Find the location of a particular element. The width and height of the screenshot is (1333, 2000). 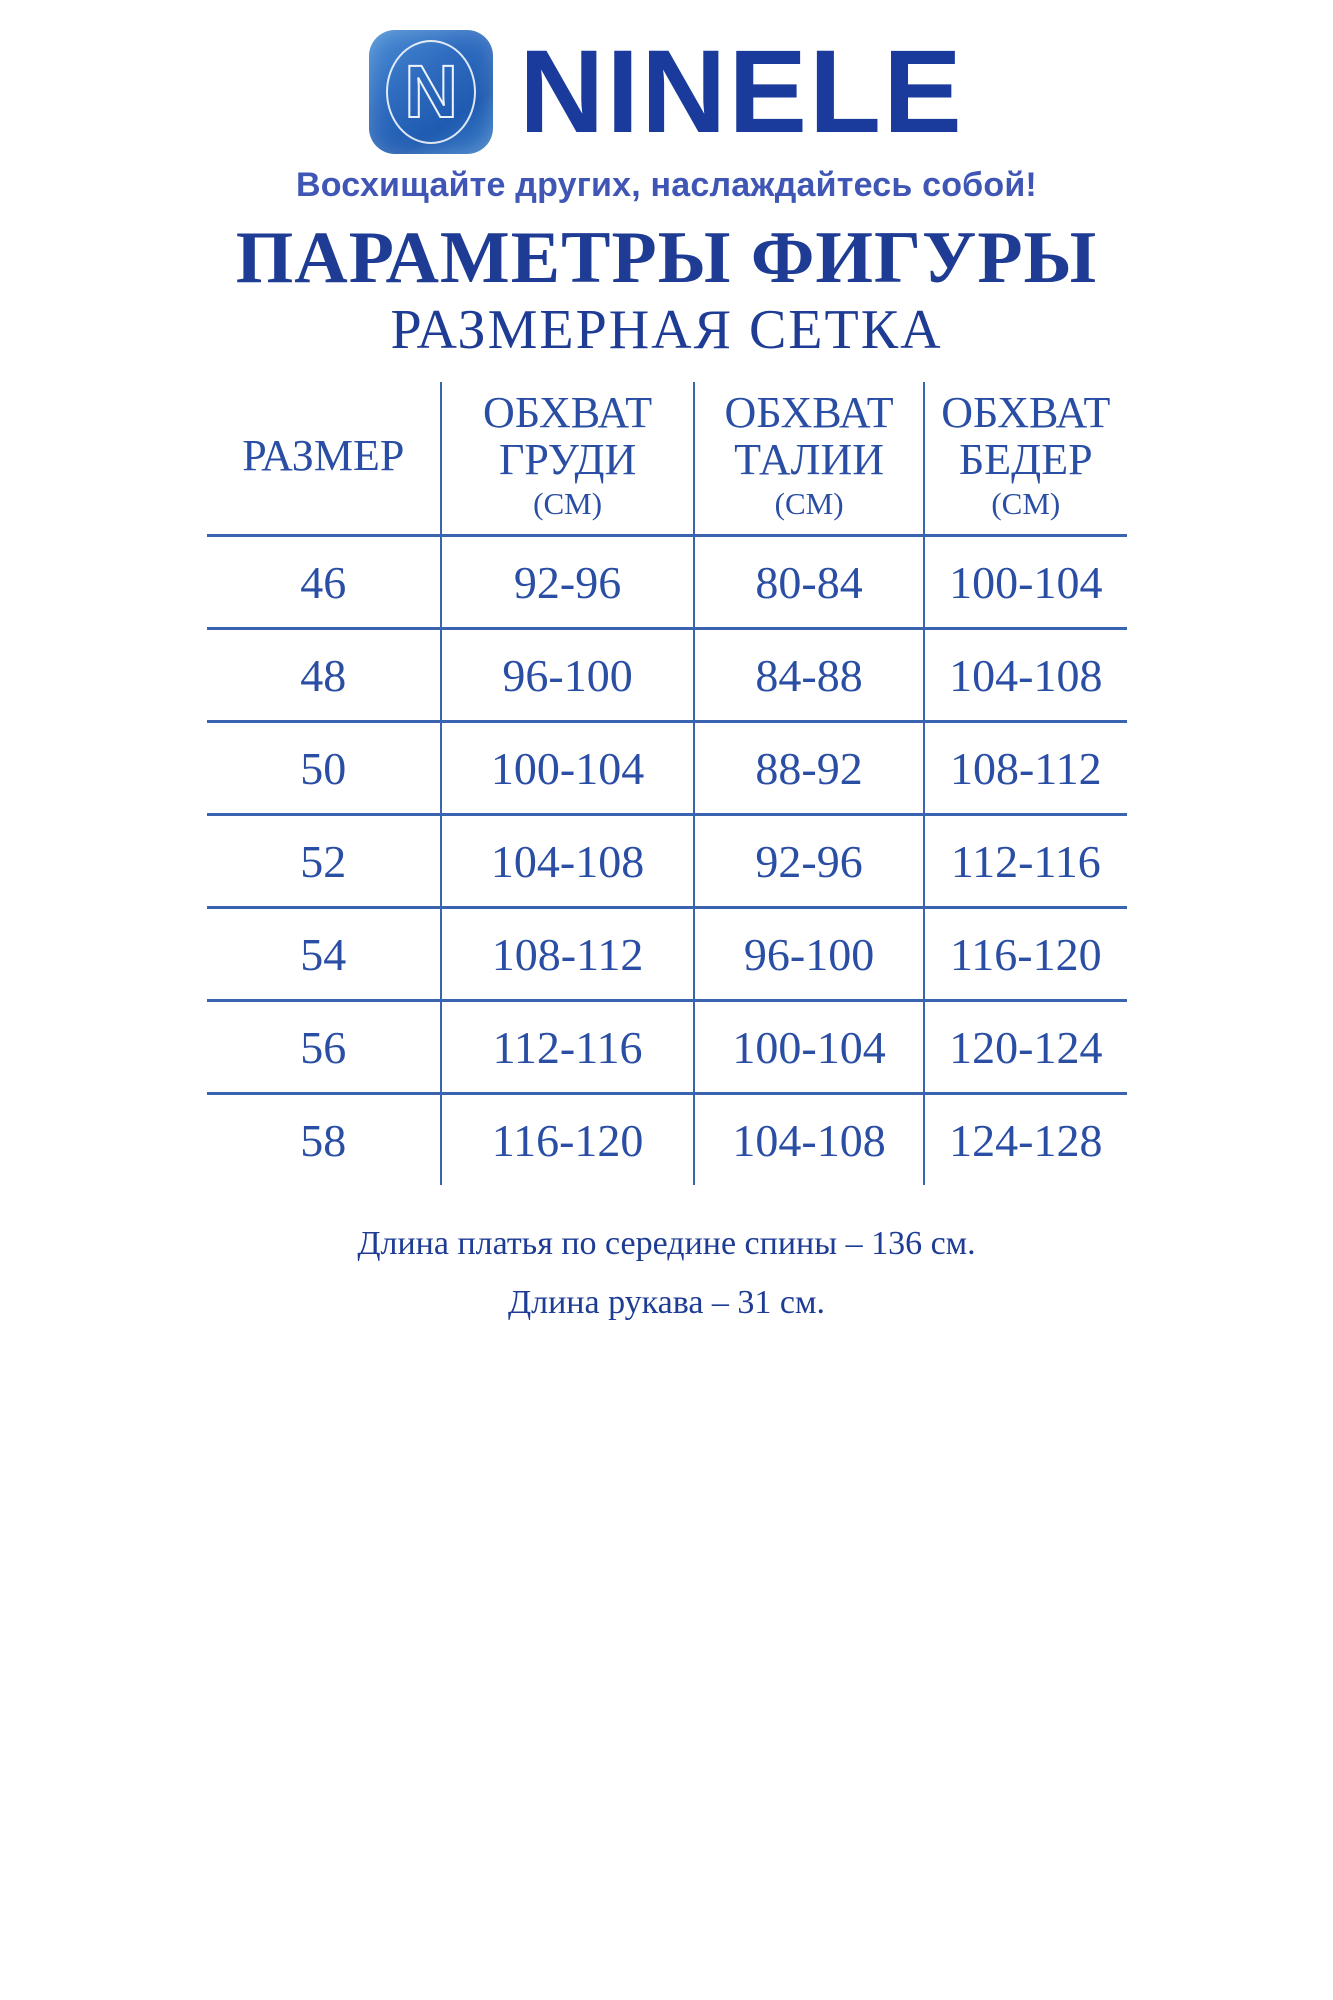

column-header-size: РАЗМЕР is located at coordinates (324, 460).